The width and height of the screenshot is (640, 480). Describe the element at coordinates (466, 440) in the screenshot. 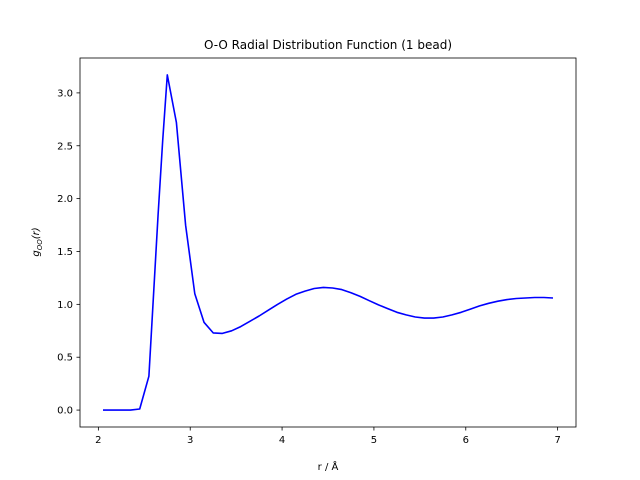

I see `x-tick-label: 6` at that location.